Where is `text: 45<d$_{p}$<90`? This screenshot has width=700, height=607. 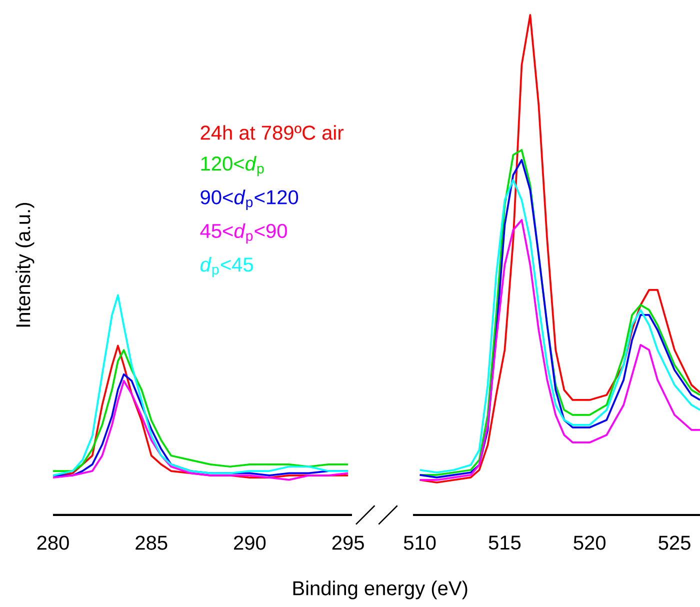
text: 45<d$_{p}$<90 is located at coordinates (243, 233).